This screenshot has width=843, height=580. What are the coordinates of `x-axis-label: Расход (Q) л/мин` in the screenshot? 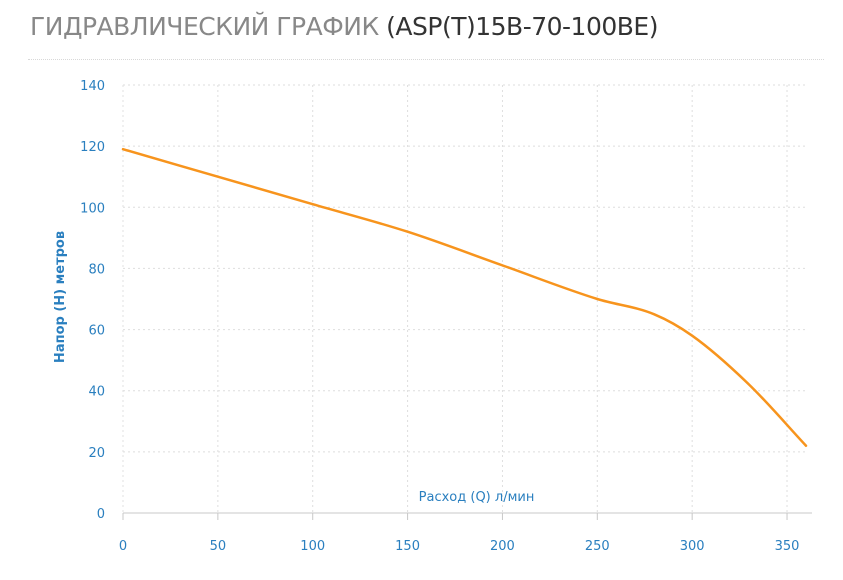 It's located at (477, 497).